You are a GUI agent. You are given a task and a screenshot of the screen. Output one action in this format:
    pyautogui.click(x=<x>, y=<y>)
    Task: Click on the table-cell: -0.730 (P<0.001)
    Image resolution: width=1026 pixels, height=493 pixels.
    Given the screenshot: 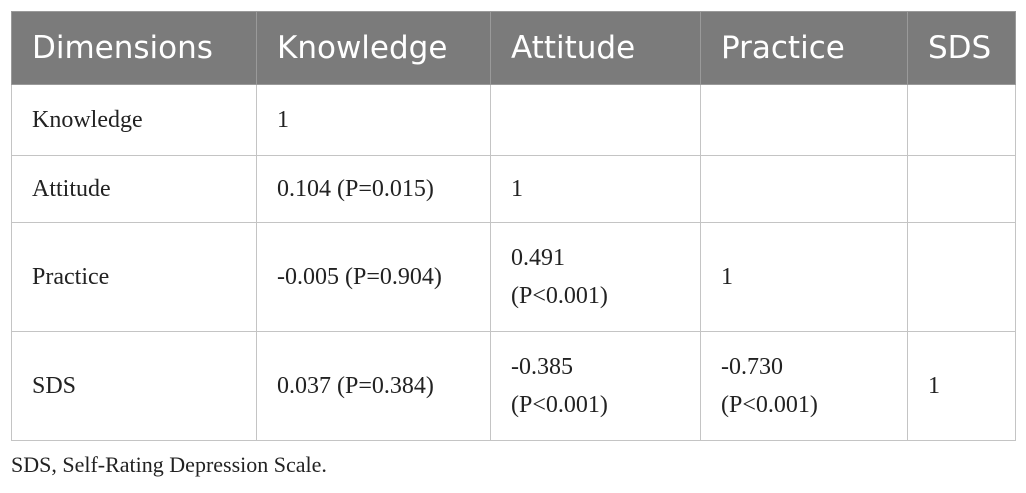 What is the action you would take?
    pyautogui.click(x=804, y=386)
    